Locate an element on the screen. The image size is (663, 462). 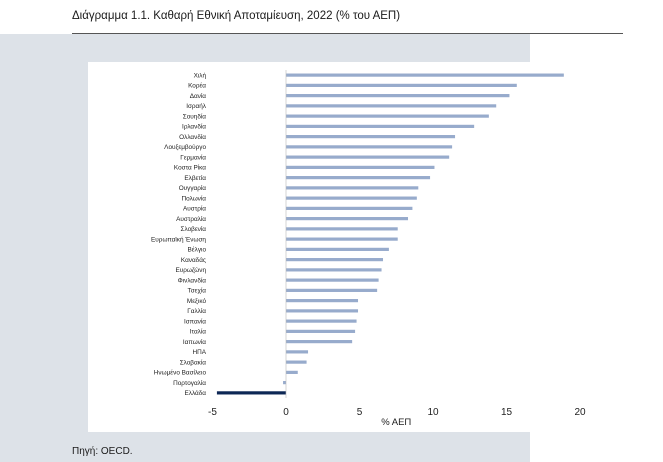
category-label: Γερμανία is located at coordinates (193, 157).